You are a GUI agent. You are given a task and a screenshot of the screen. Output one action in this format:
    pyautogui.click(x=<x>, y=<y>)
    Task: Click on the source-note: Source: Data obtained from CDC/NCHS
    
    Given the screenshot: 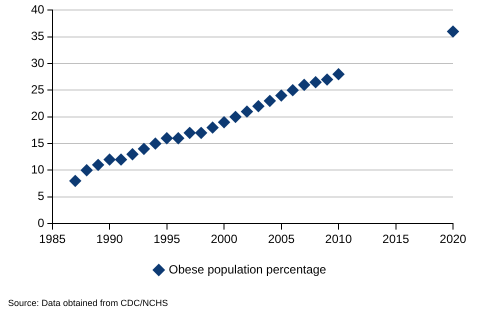 What is the action you would take?
    pyautogui.click(x=88, y=303)
    